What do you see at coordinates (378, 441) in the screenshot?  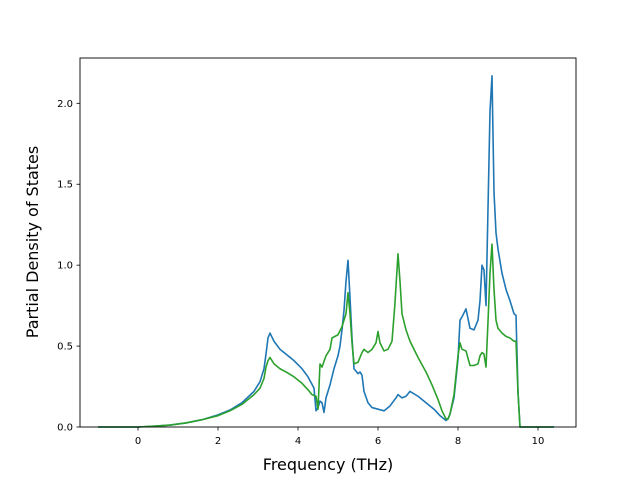 I see `x-tick-label: 6` at bounding box center [378, 441].